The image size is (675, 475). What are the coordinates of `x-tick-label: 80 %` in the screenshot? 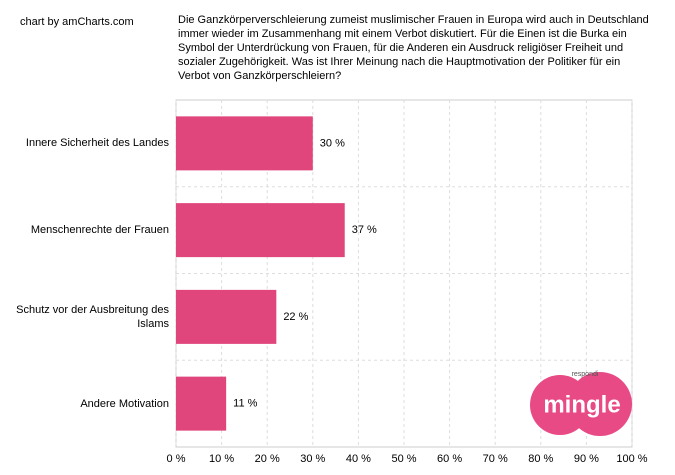 It's located at (540, 459).